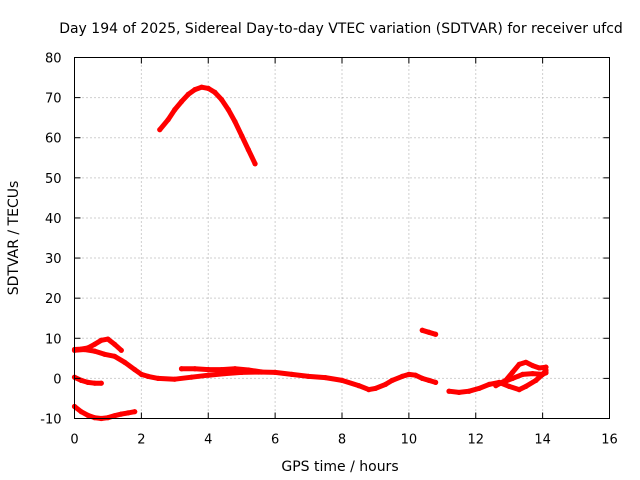  I want to click on y-tick-label: 80, so click(53, 59).